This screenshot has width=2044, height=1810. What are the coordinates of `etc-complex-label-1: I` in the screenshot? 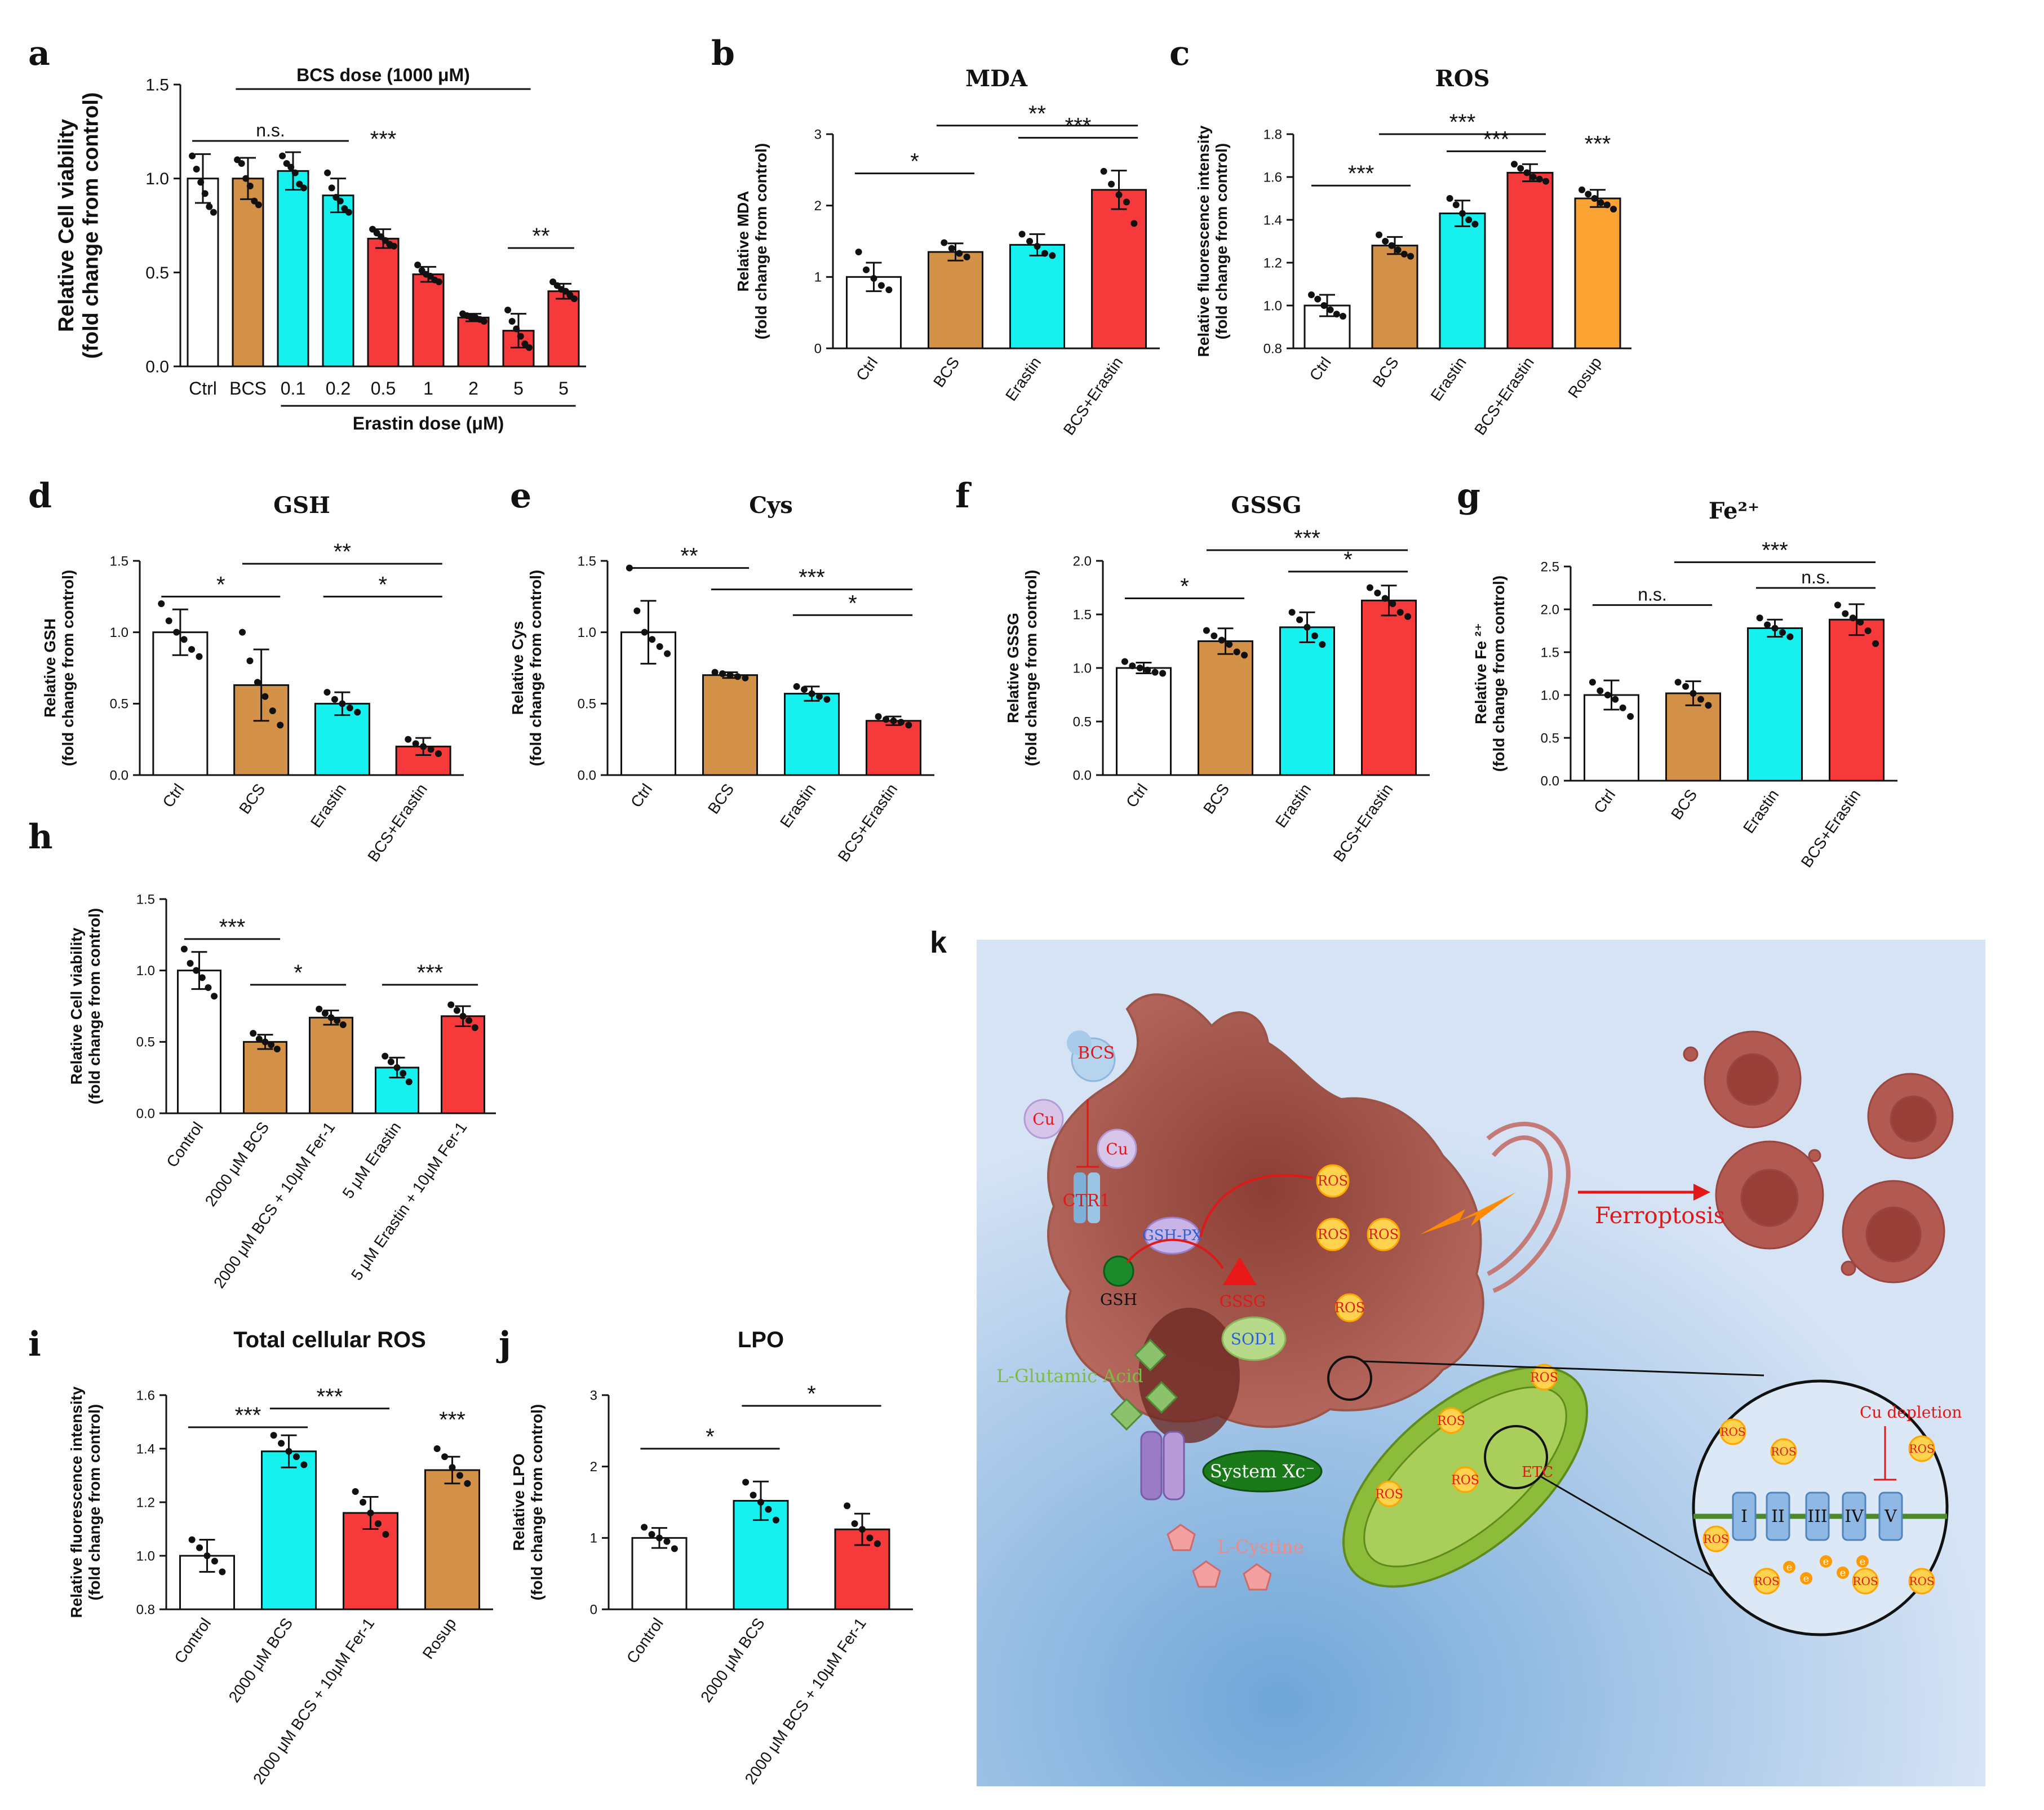 It's located at (1744, 1516).